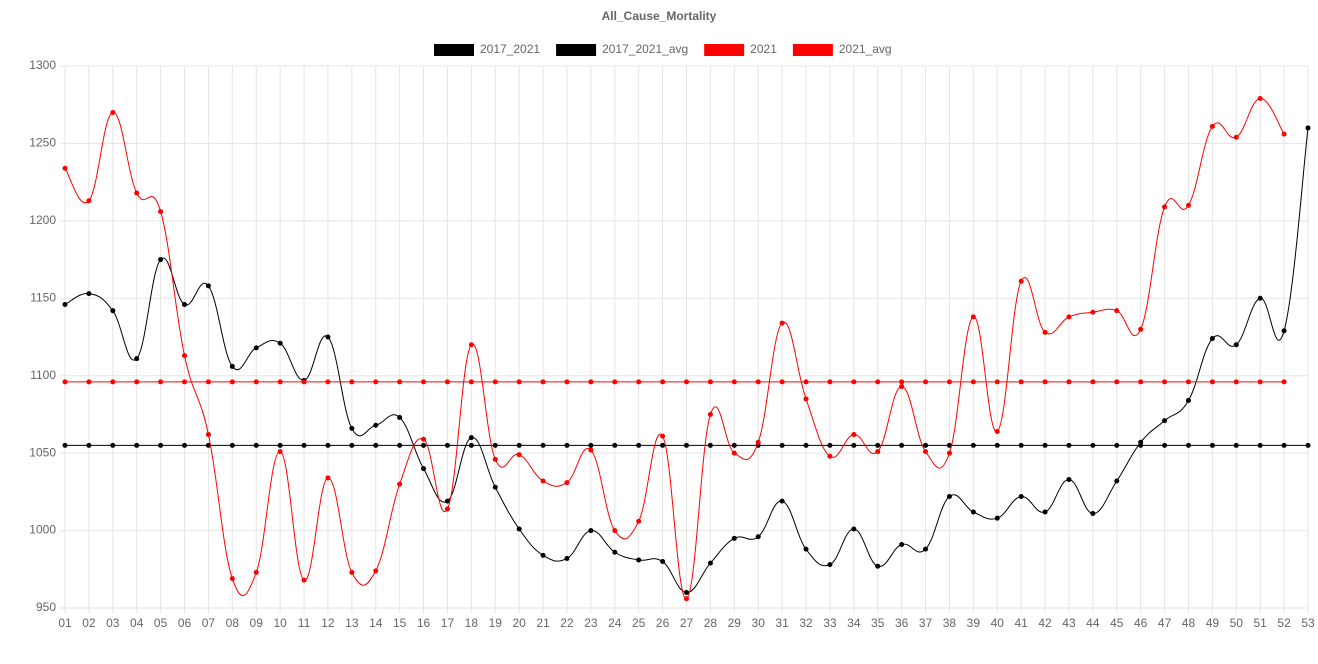  I want to click on x-tick-label: 16, so click(424, 623).